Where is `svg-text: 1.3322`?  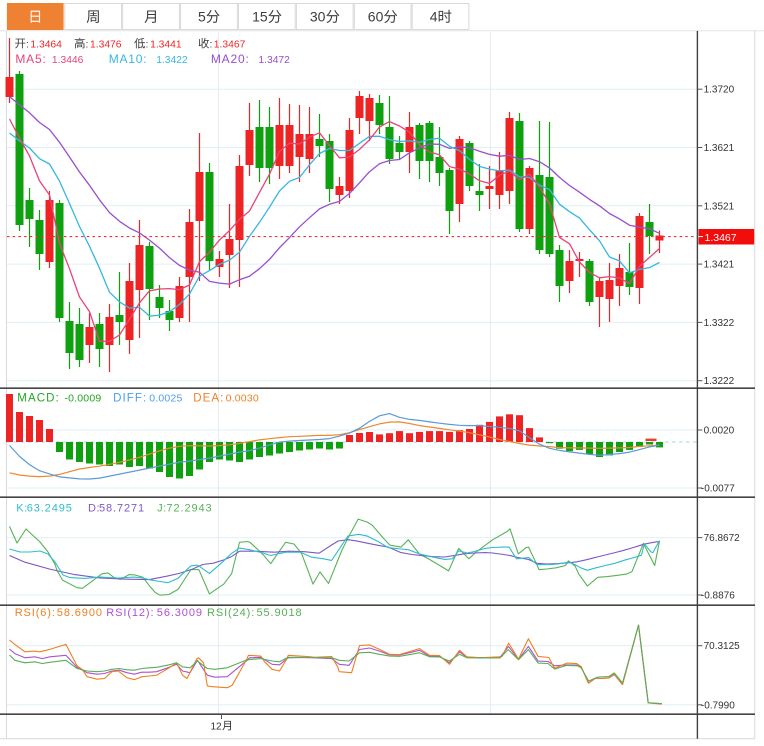
svg-text: 1.3322 is located at coordinates (719, 323).